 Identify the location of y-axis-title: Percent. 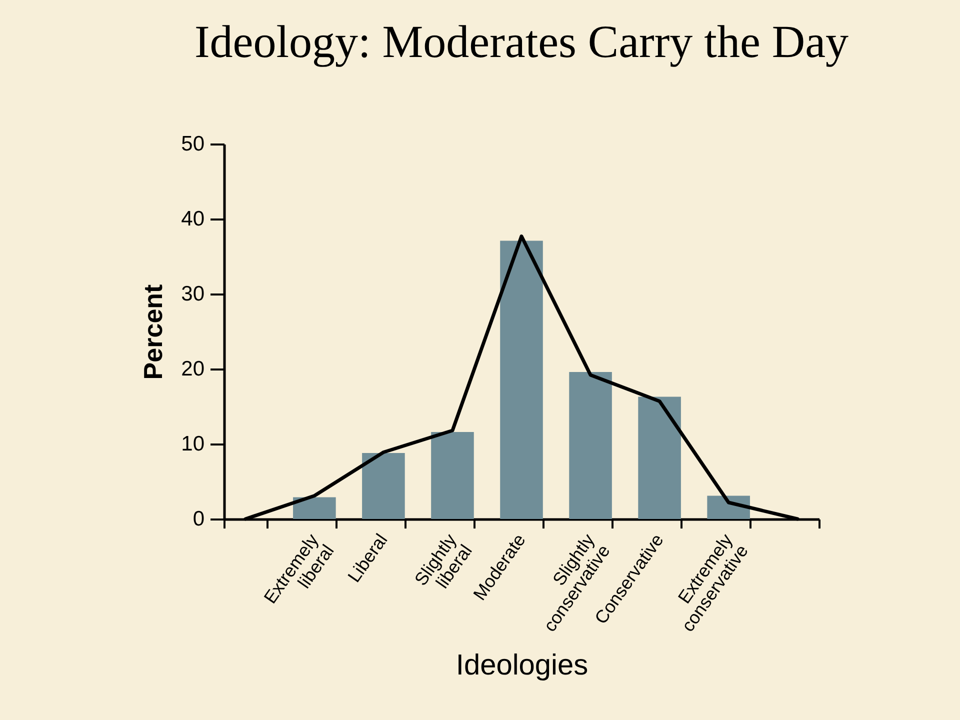
(153, 332).